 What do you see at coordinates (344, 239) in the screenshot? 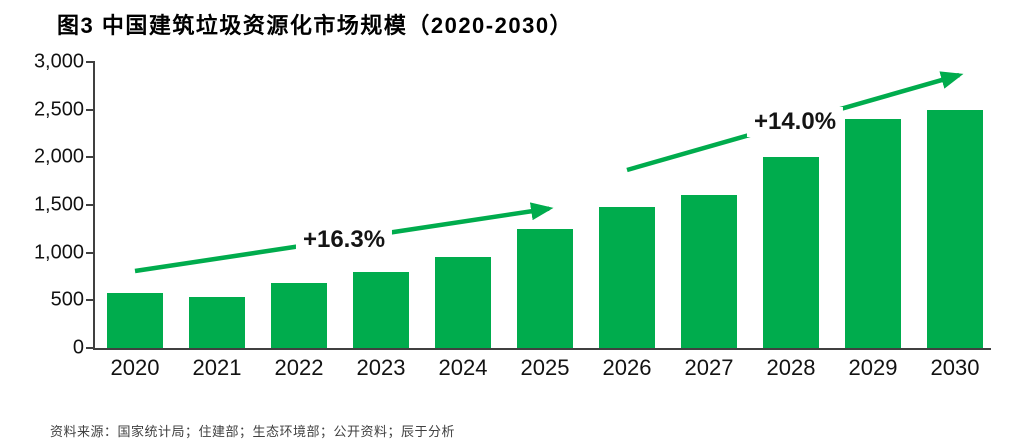
I see `cagr-label-2020-2025: +16.3%` at bounding box center [344, 239].